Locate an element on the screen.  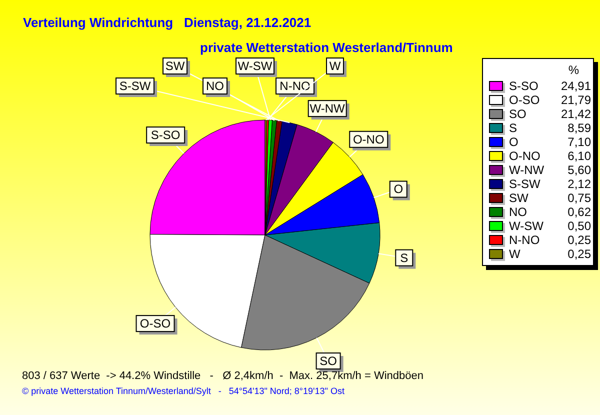
legend-label: N-NO is located at coordinates (525, 240).